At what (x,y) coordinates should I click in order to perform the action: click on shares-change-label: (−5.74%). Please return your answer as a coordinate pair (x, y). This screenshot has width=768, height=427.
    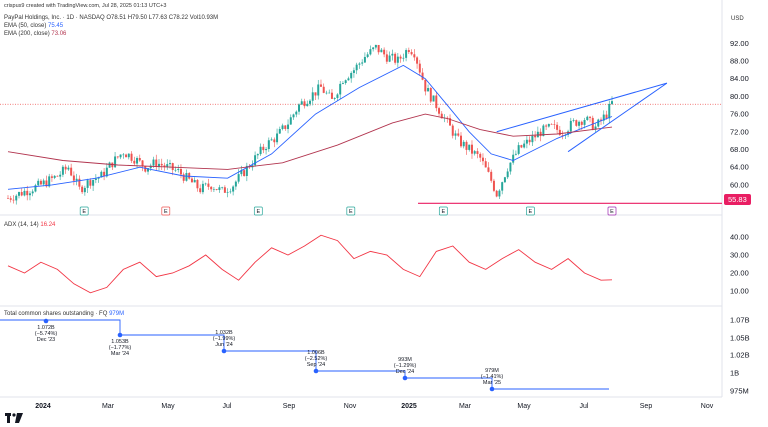
    Looking at the image, I should click on (46, 334).